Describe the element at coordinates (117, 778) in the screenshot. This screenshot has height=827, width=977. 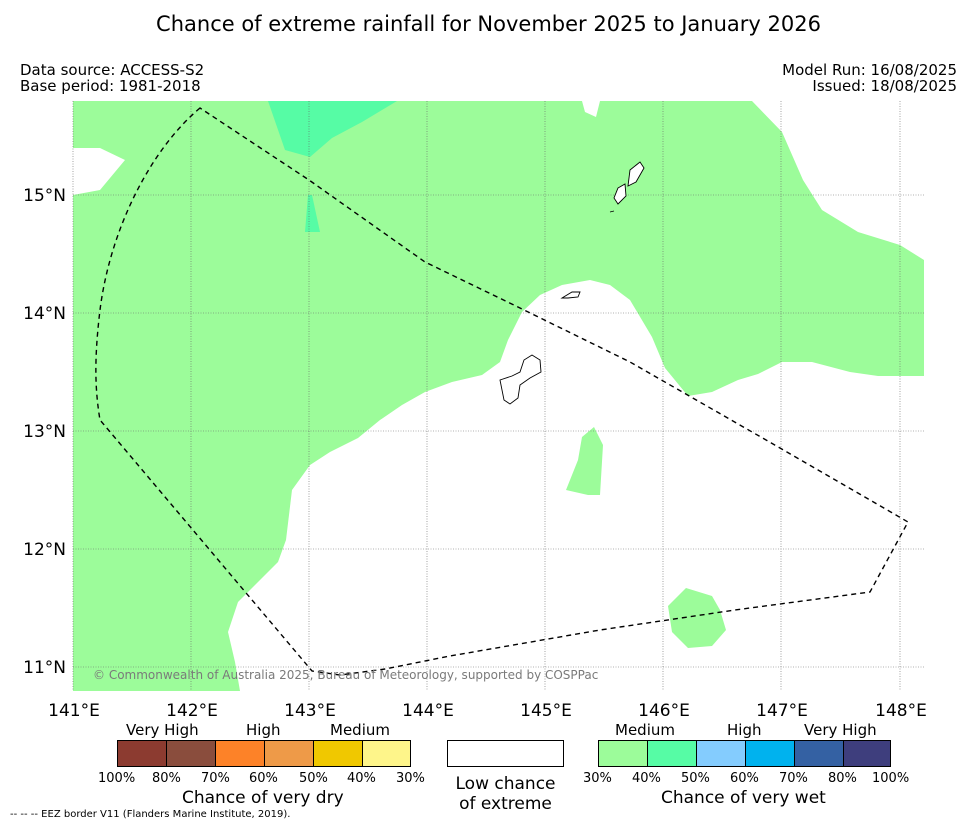
I see `legend-dry-tick: 100%` at that location.